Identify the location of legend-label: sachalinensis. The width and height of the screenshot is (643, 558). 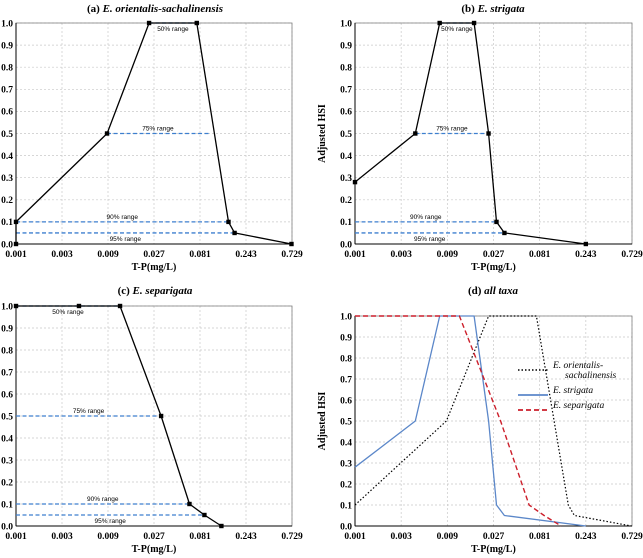
(590, 376).